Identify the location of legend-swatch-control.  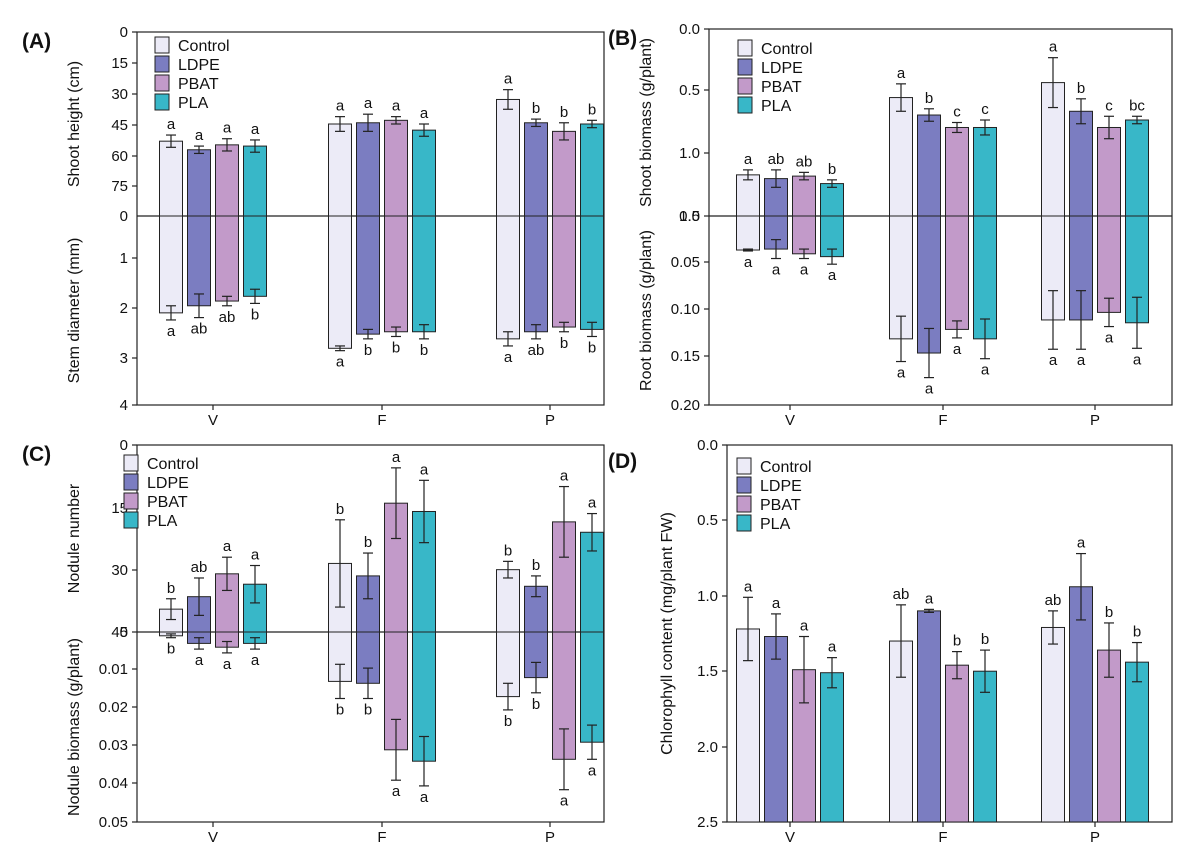
(745, 48).